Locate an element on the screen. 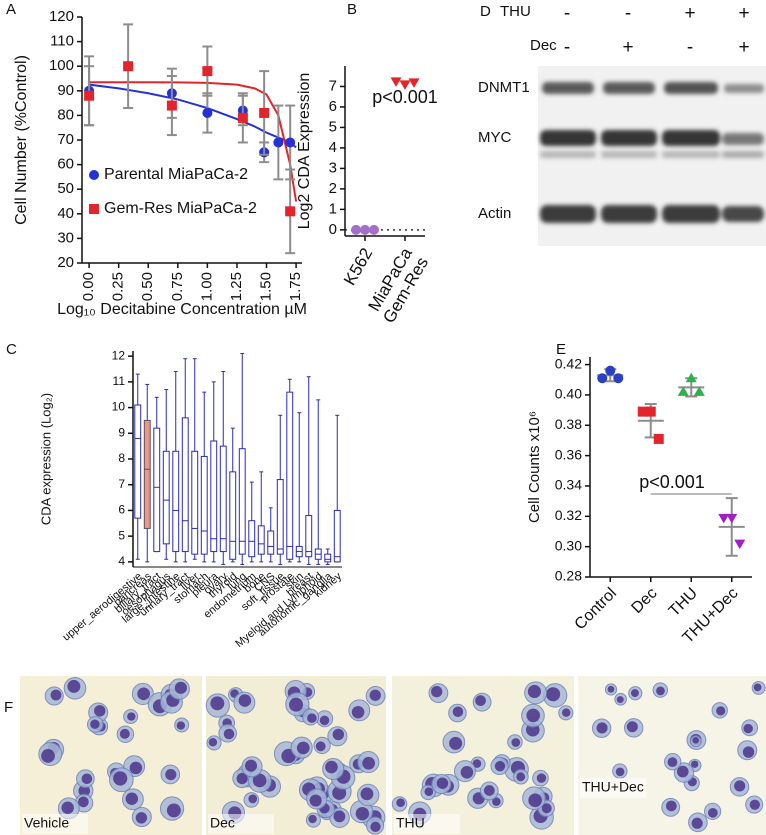  y-tick-label: 0.28 is located at coordinates (568, 576).